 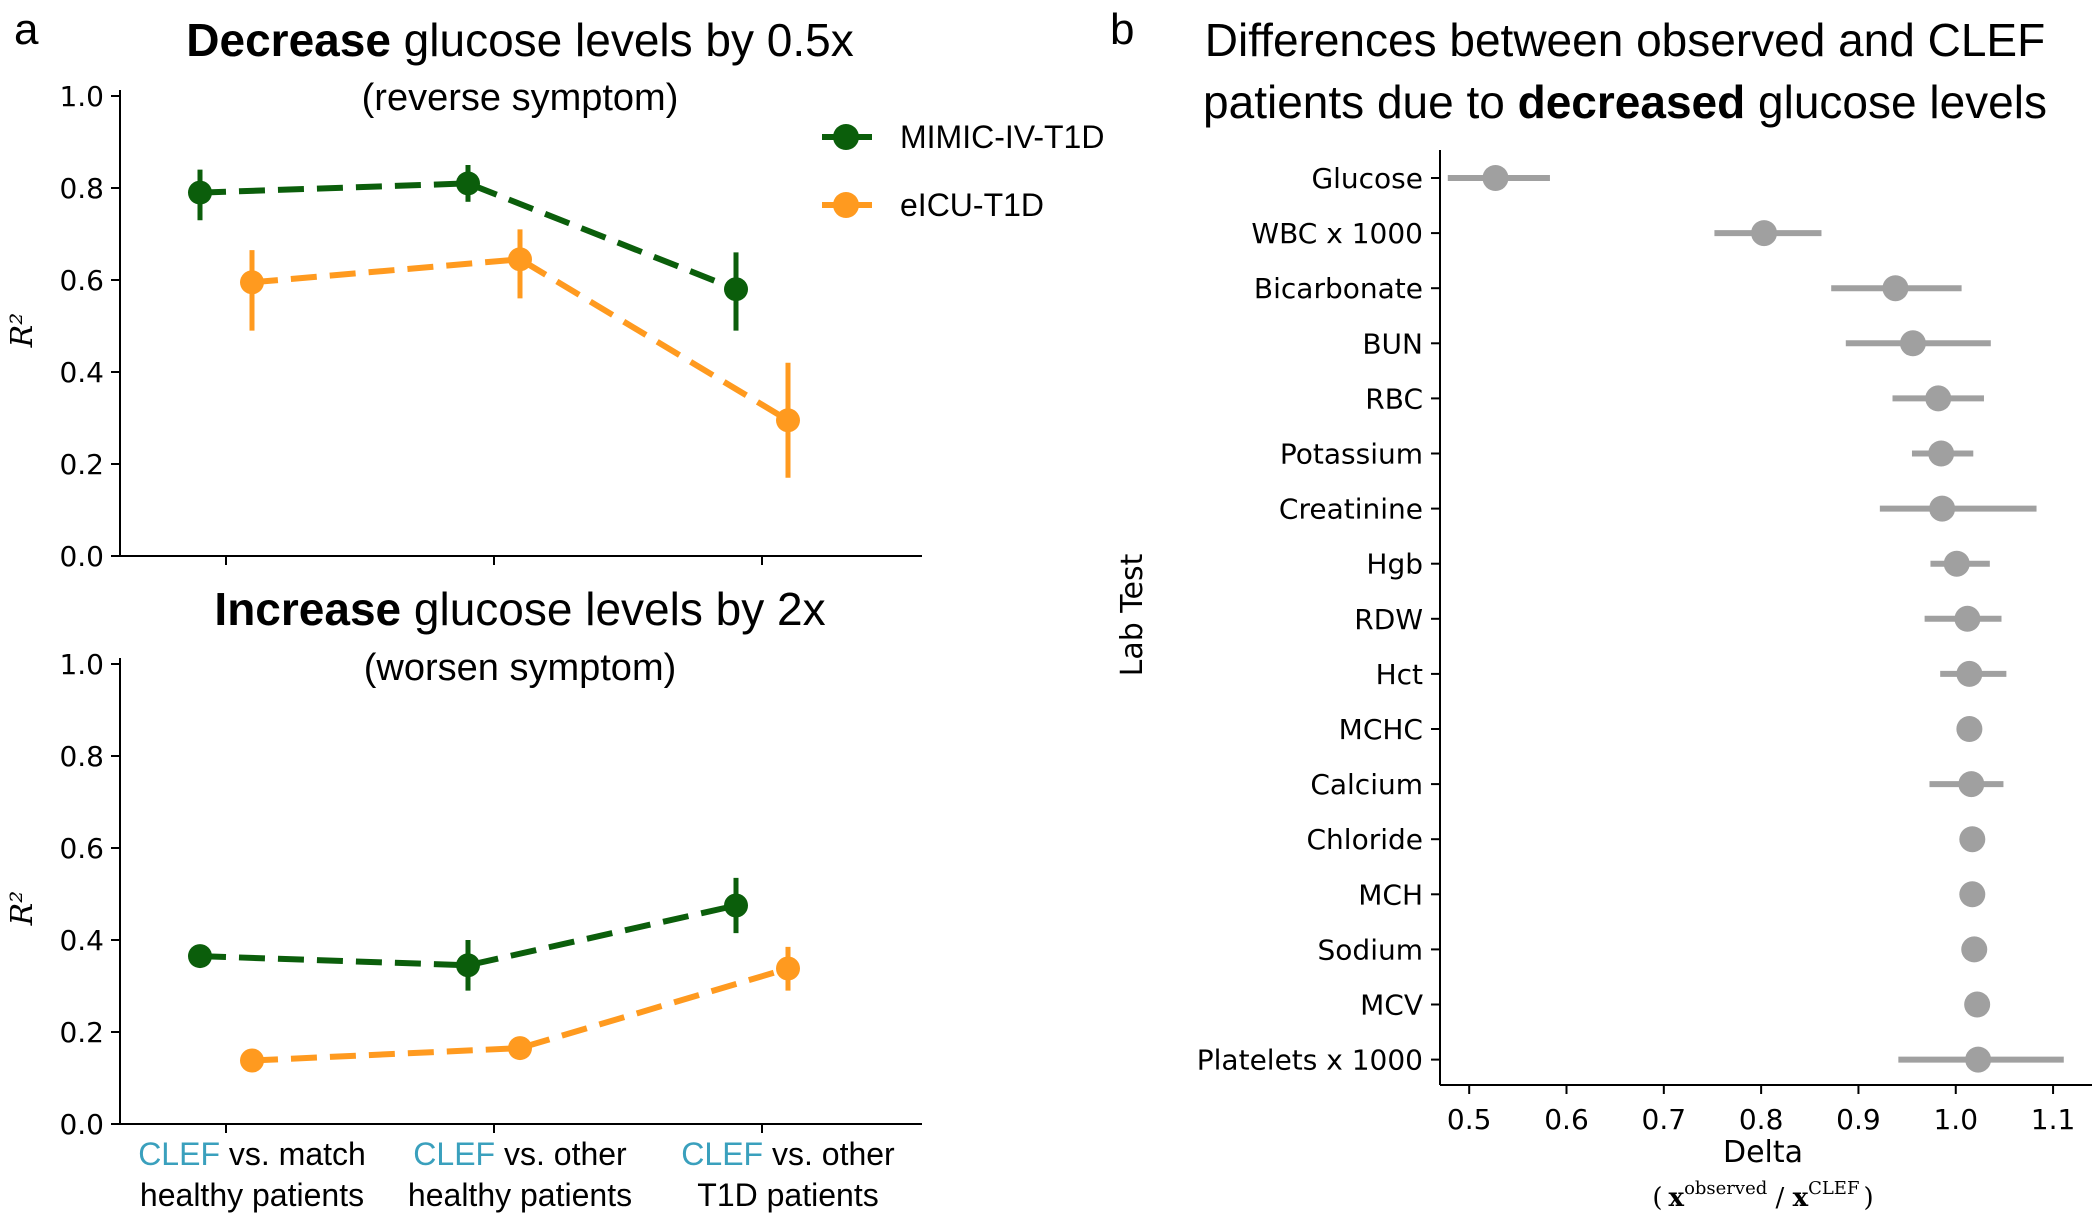 I want to click on top-ylabel: R², so click(x=22, y=331).